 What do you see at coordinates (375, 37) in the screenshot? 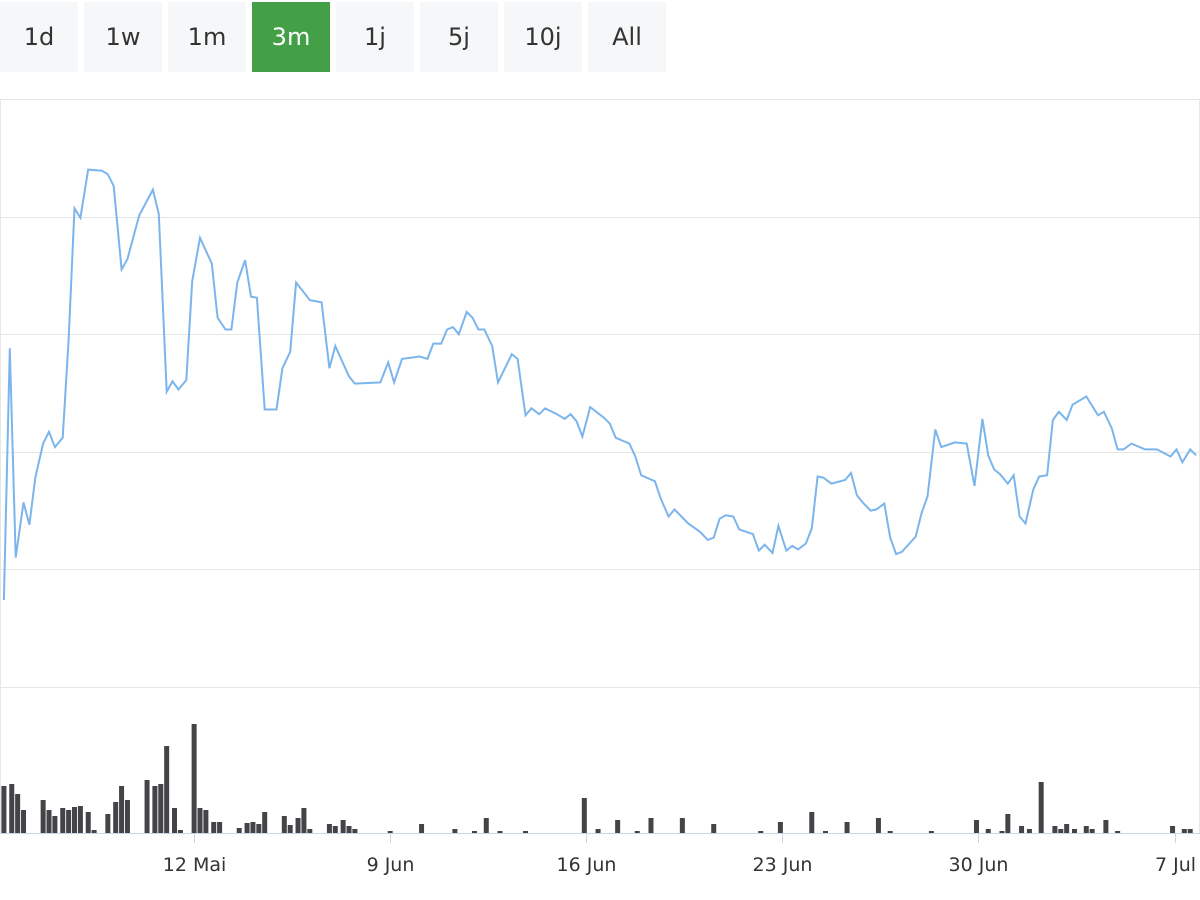
I see `range-button: 1j` at bounding box center [375, 37].